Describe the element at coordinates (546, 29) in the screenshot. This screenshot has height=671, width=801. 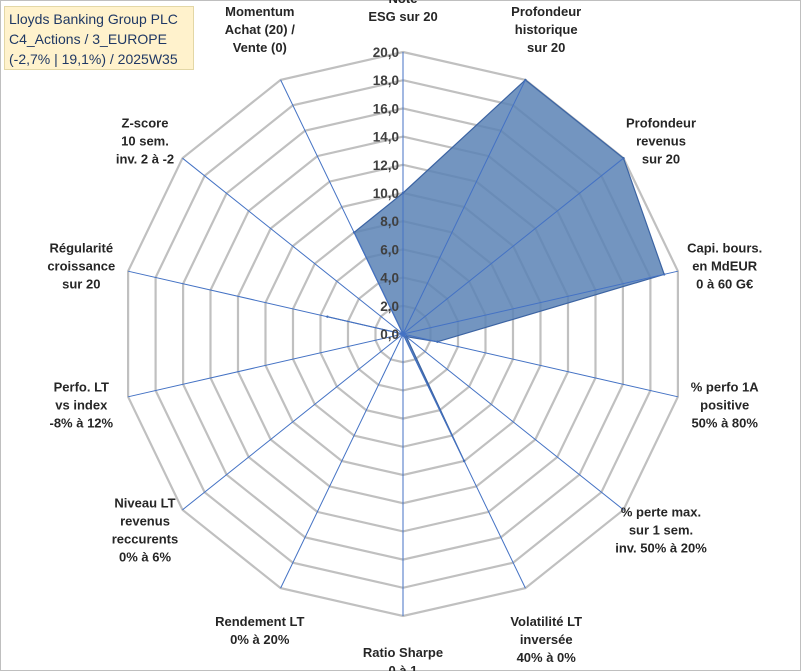
I see `axis-label: historique` at that location.